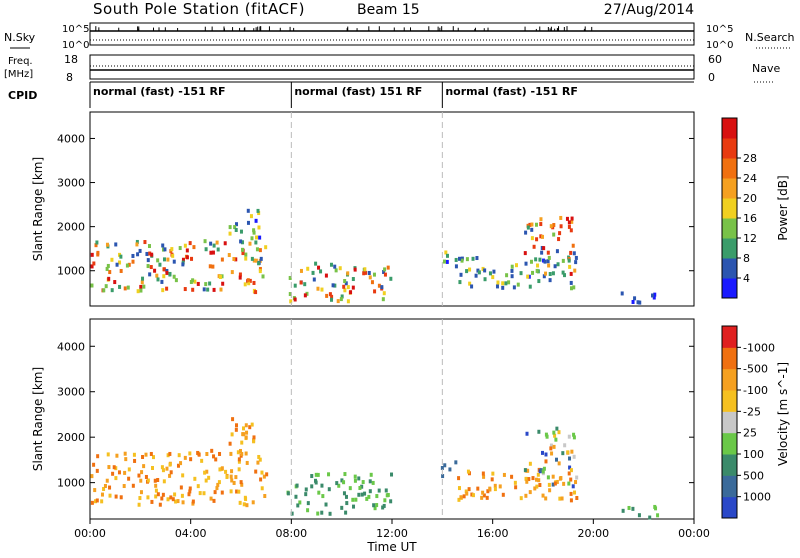  I want to click on noise-panel-frame, so click(392, 34).